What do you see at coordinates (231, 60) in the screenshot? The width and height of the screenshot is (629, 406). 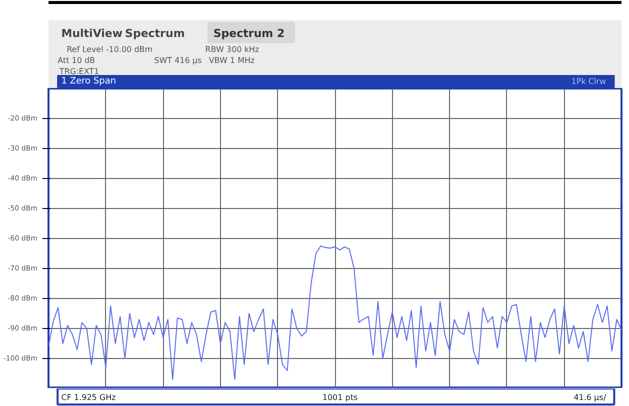 I see `text: VBW 1 MHz` at bounding box center [231, 60].